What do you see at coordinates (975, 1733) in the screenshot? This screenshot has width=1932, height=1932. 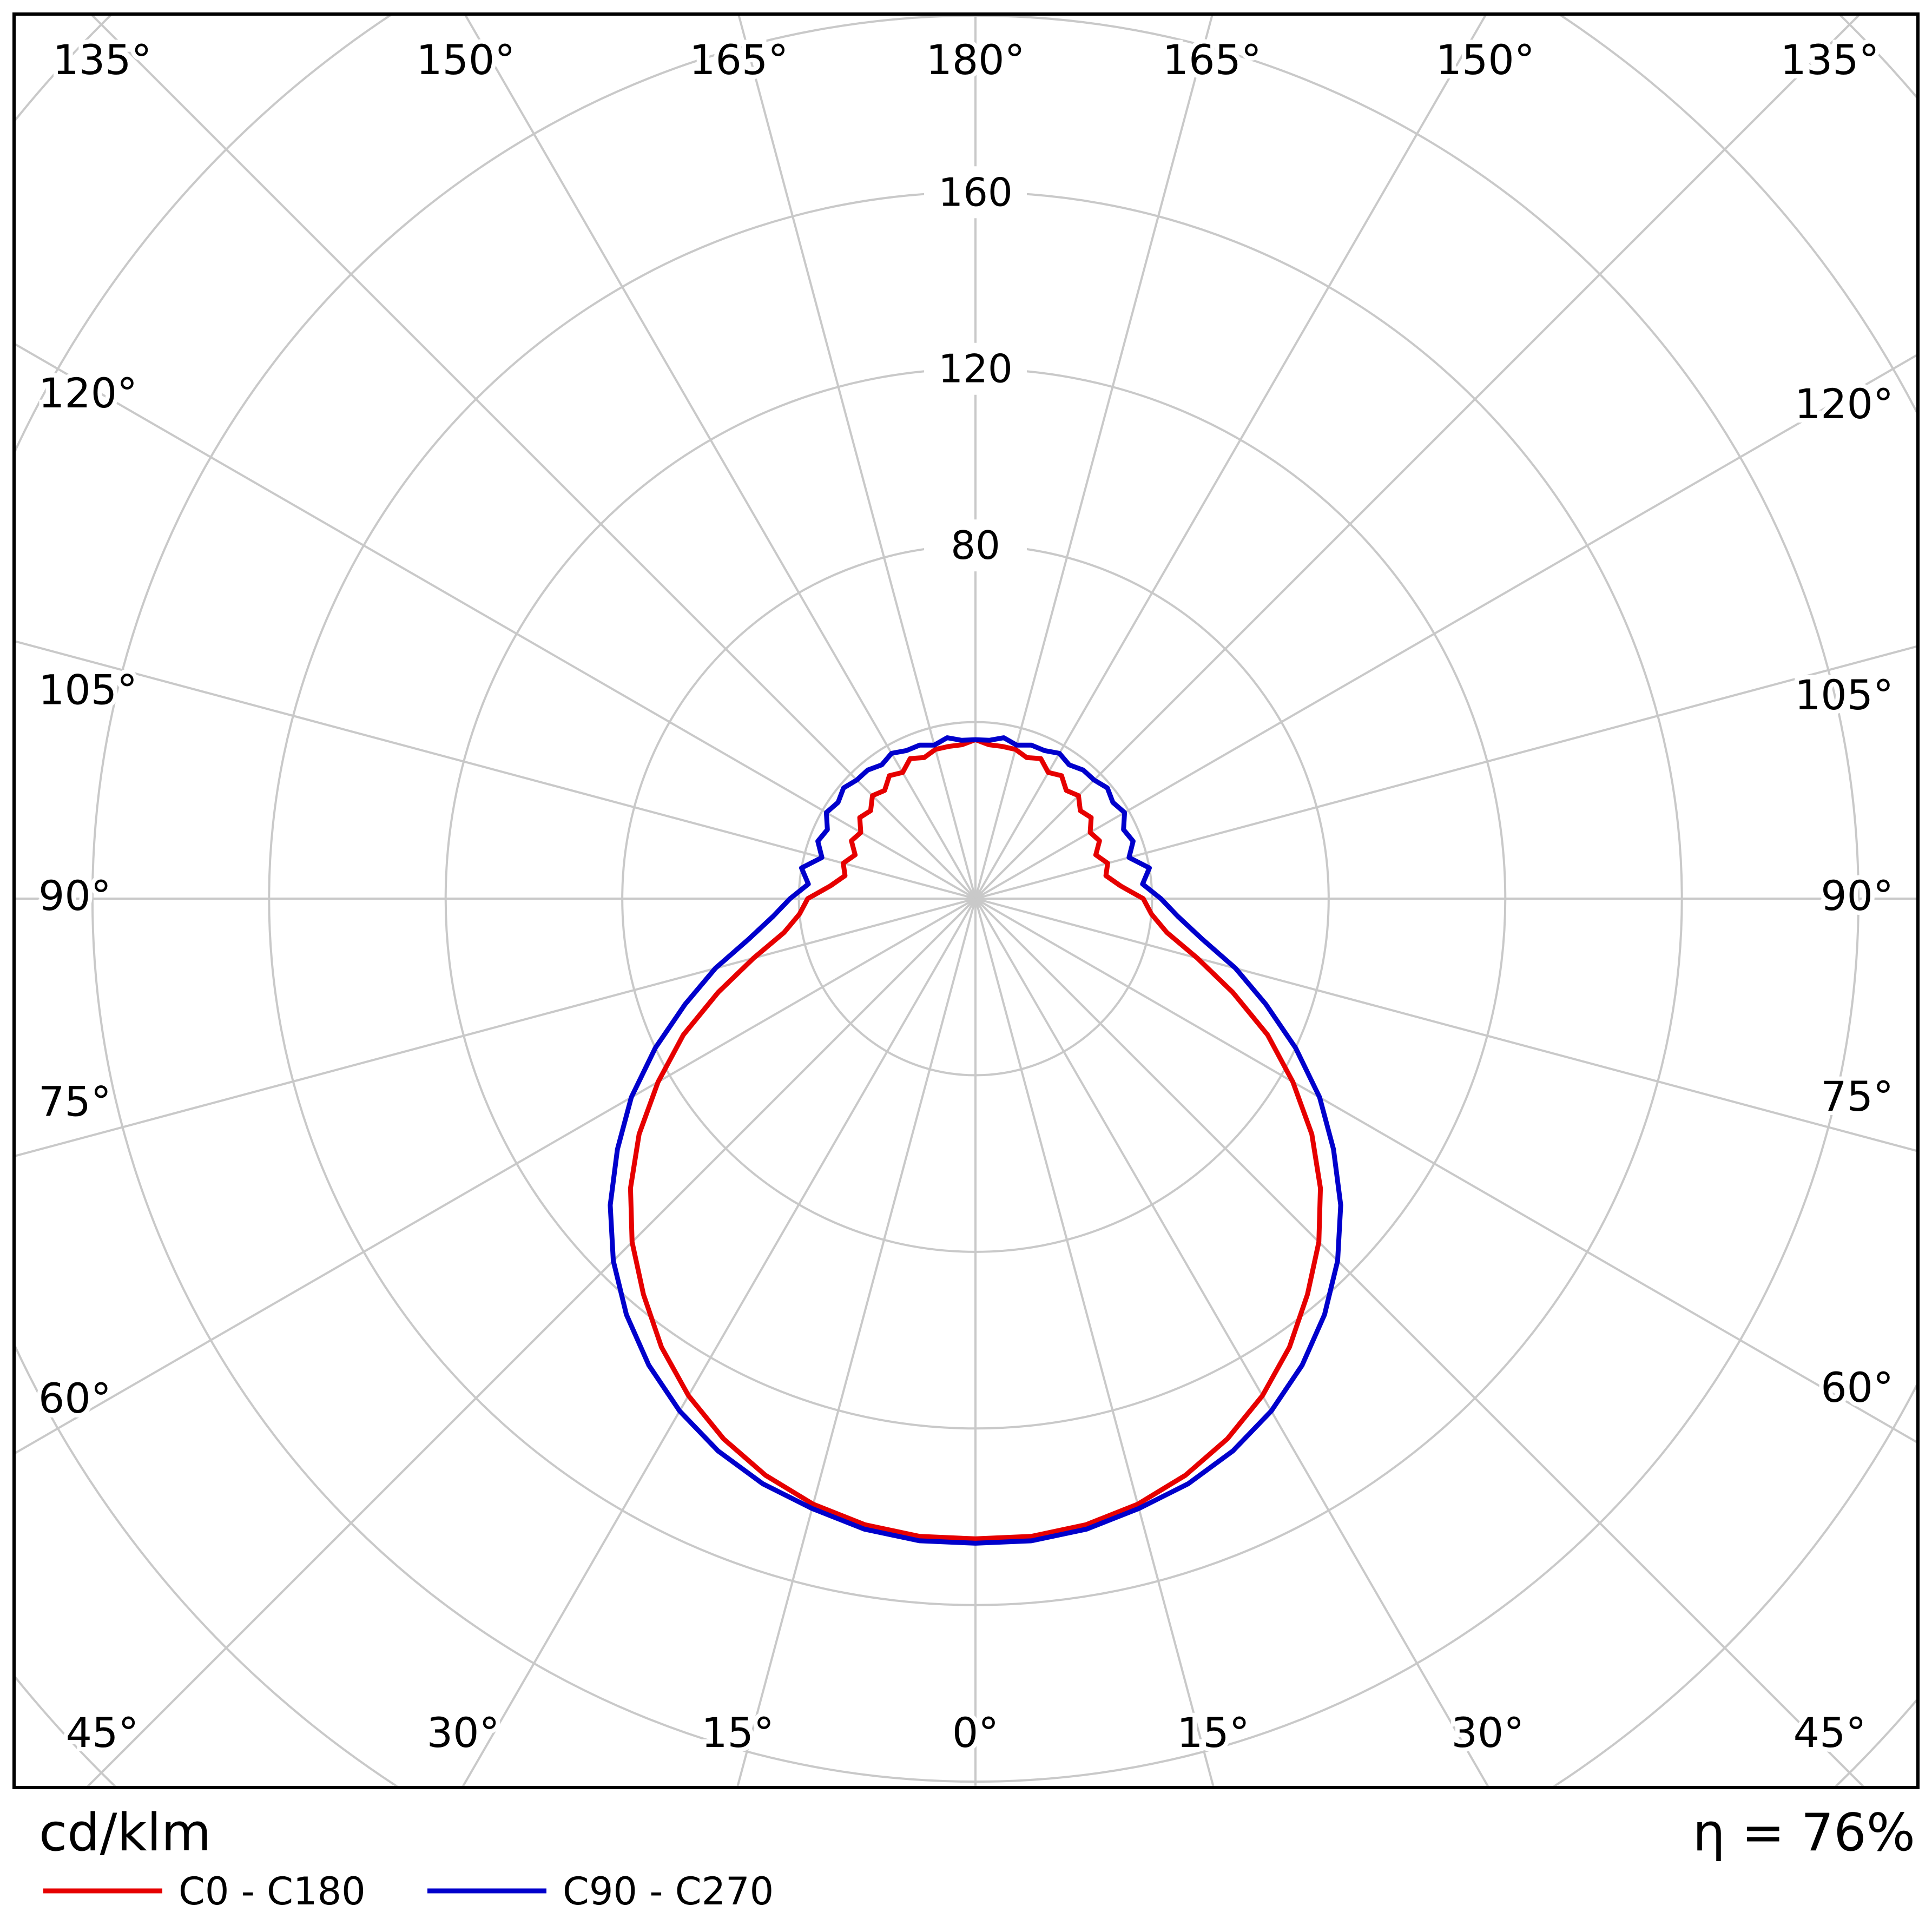 I see `angle-label: 0°` at bounding box center [975, 1733].